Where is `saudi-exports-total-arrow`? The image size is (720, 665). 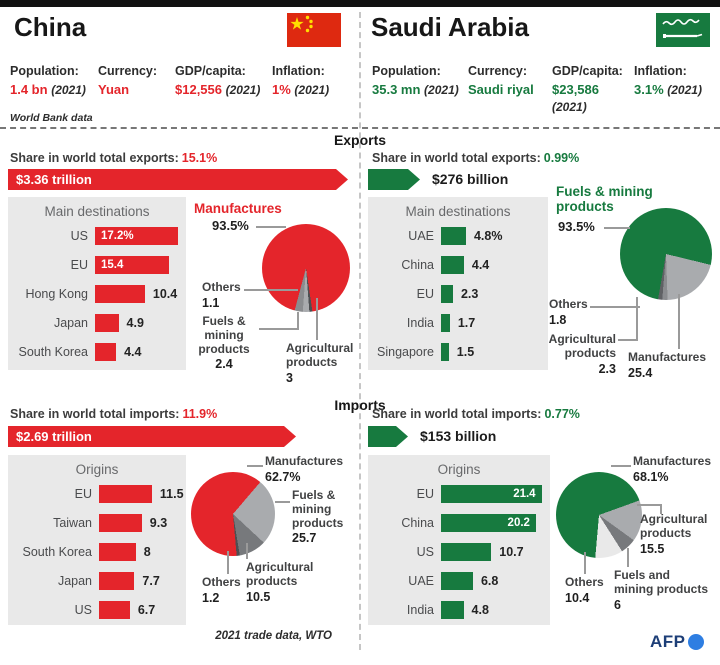 saudi-exports-total-arrow is located at coordinates (394, 179).